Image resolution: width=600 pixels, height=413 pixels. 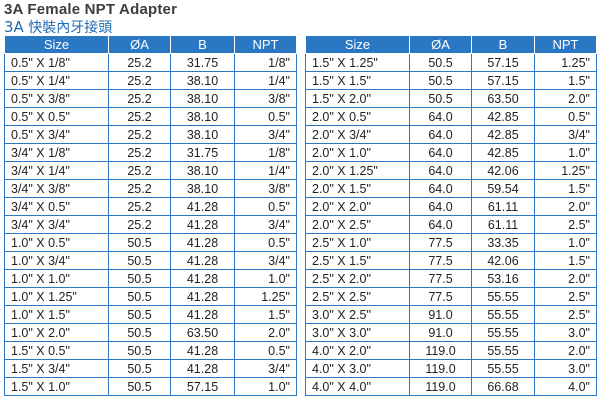 I want to click on cell-size: 1.0" X 3/4", so click(x=56, y=260).